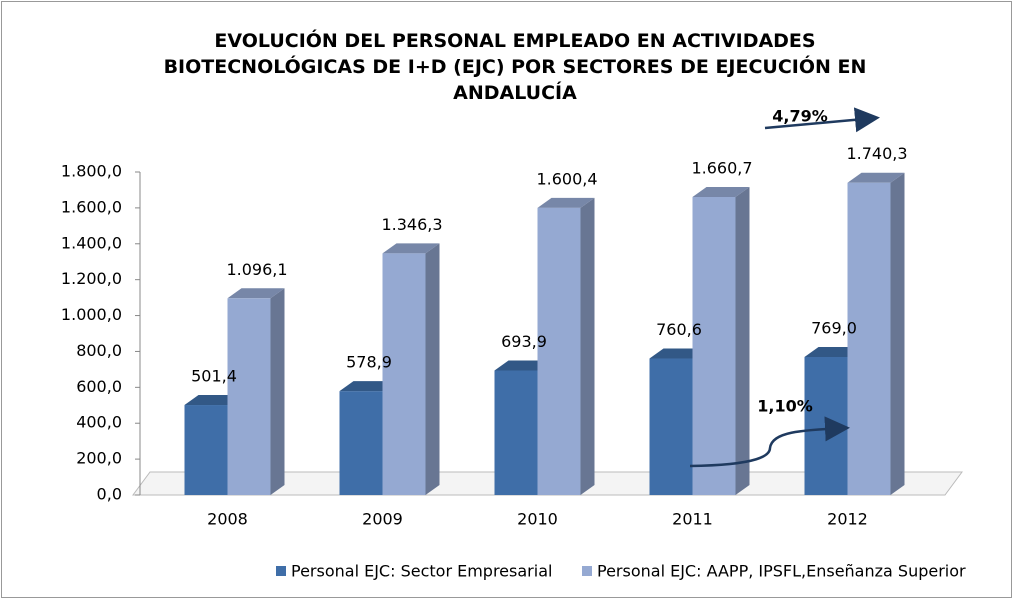 Image resolution: width=1014 pixels, height=600 pixels. Describe the element at coordinates (91, 242) in the screenshot. I see `y-tick-label: 1.400,0` at that location.